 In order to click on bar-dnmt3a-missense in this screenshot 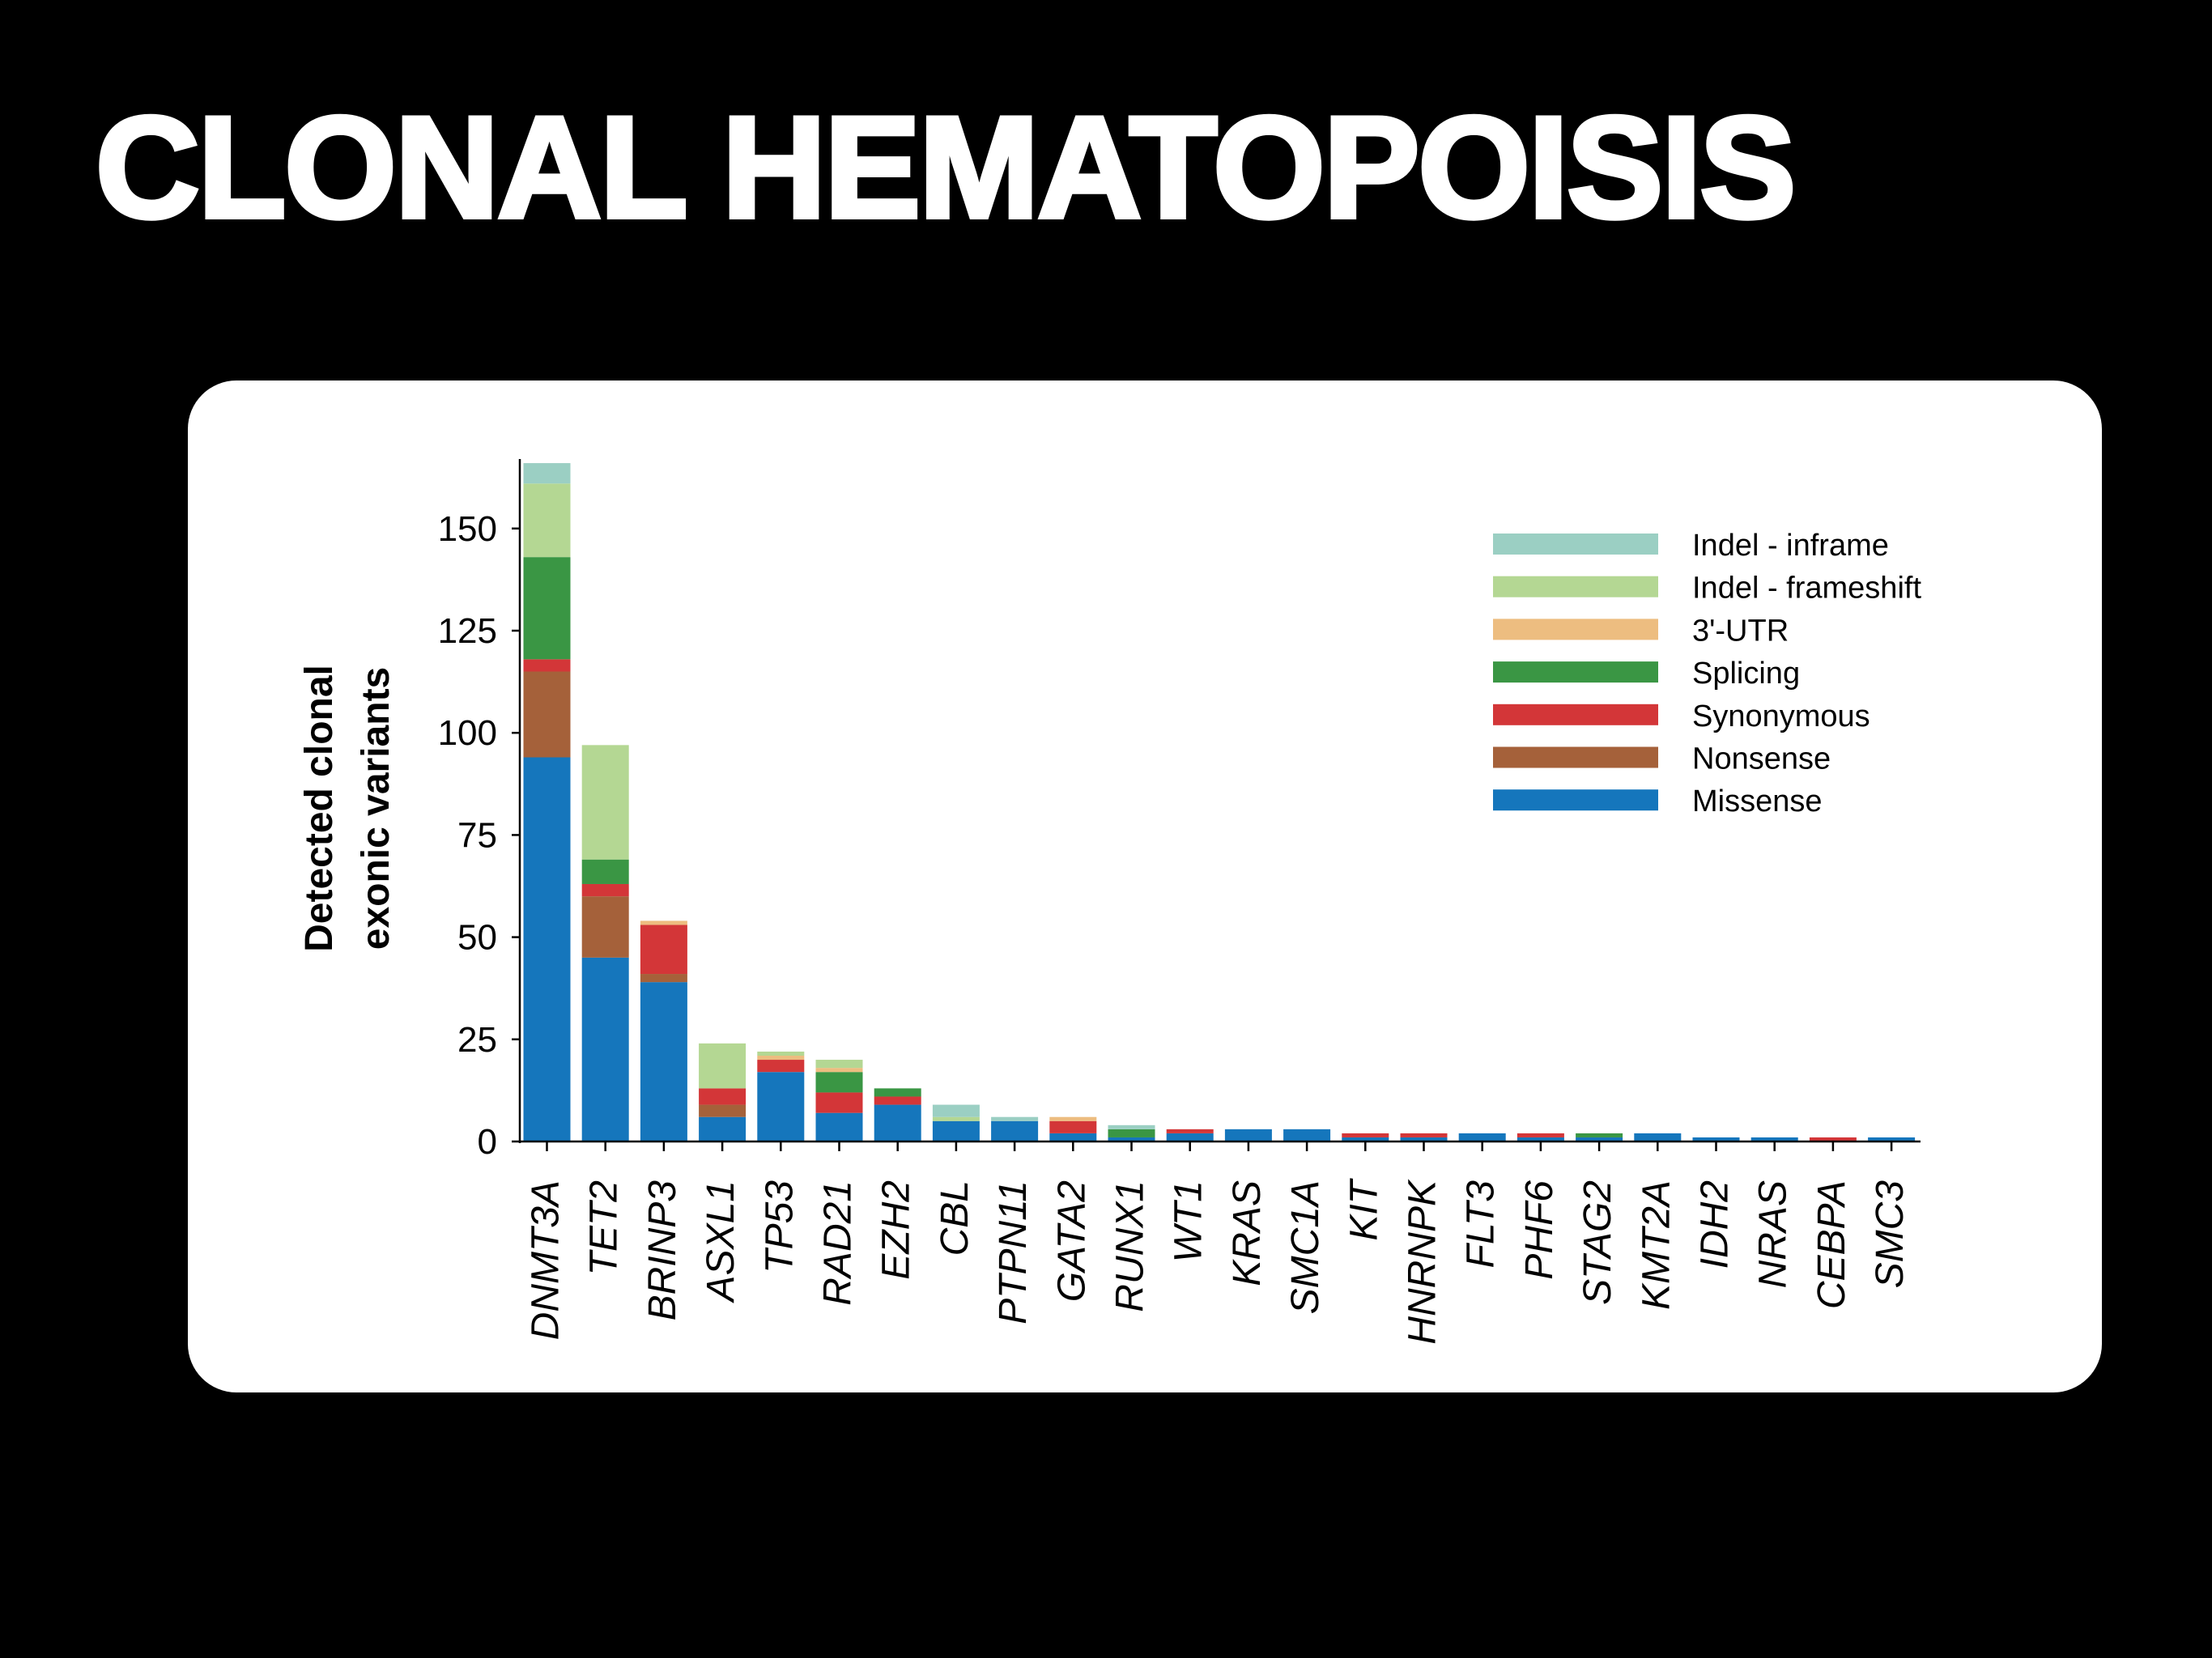, I will do `click(547, 949)`.